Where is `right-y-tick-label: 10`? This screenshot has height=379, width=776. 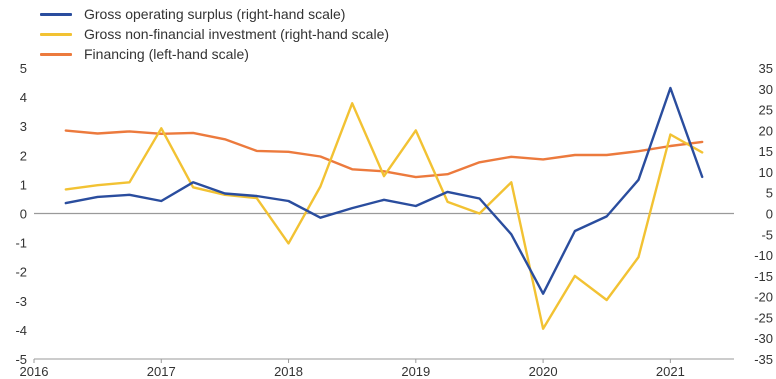
right-y-tick-label: 10 is located at coordinates (766, 172).